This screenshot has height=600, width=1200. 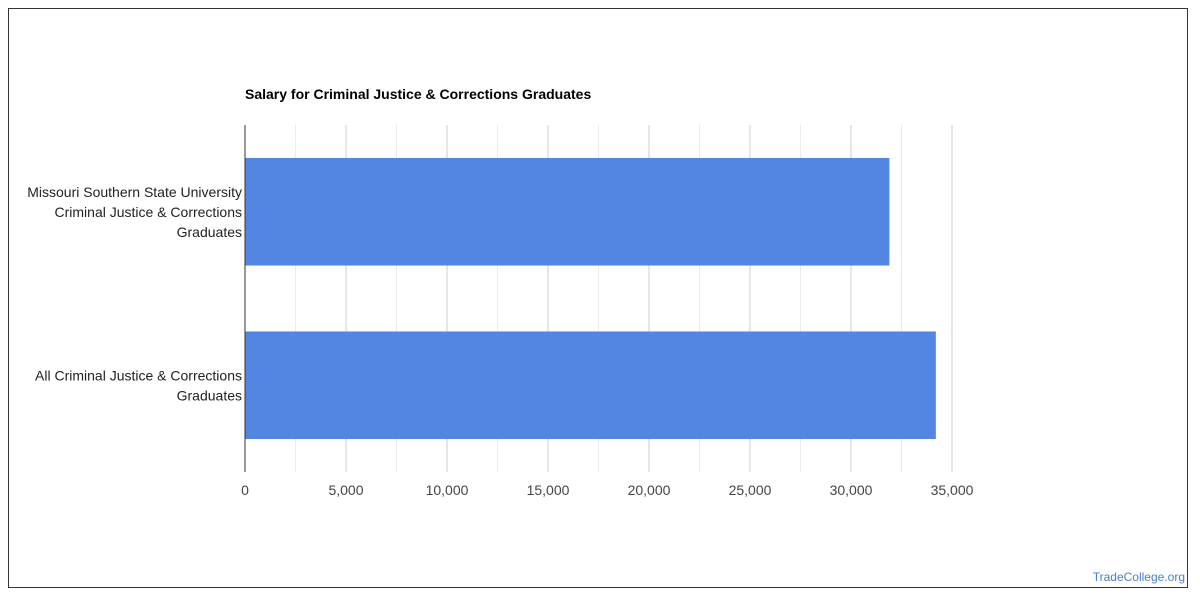 What do you see at coordinates (149, 212) in the screenshot?
I see `category-label-line: Criminal Justice & Corrections` at bounding box center [149, 212].